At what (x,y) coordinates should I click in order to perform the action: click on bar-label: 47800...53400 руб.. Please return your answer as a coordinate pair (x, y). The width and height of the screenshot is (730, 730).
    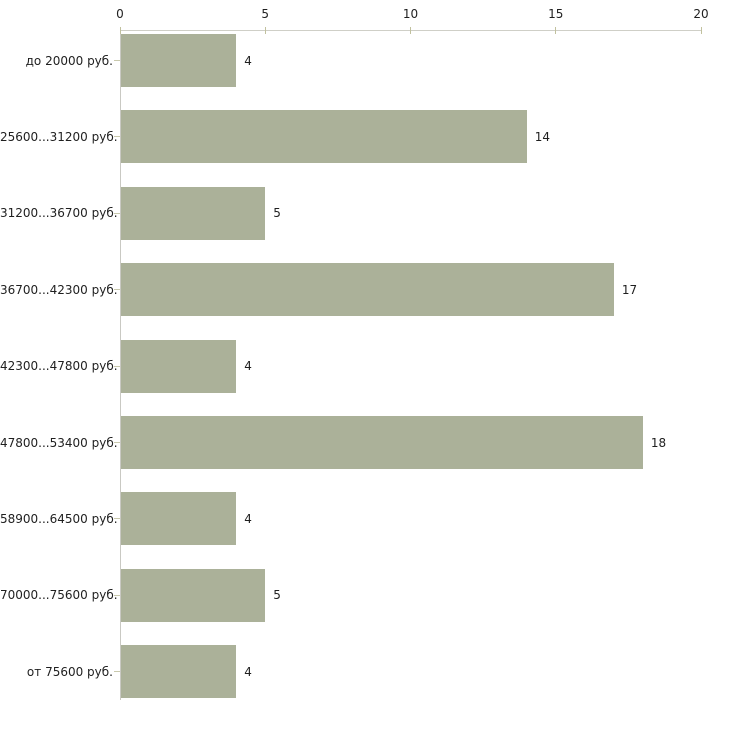
    Looking at the image, I should click on (59, 442).